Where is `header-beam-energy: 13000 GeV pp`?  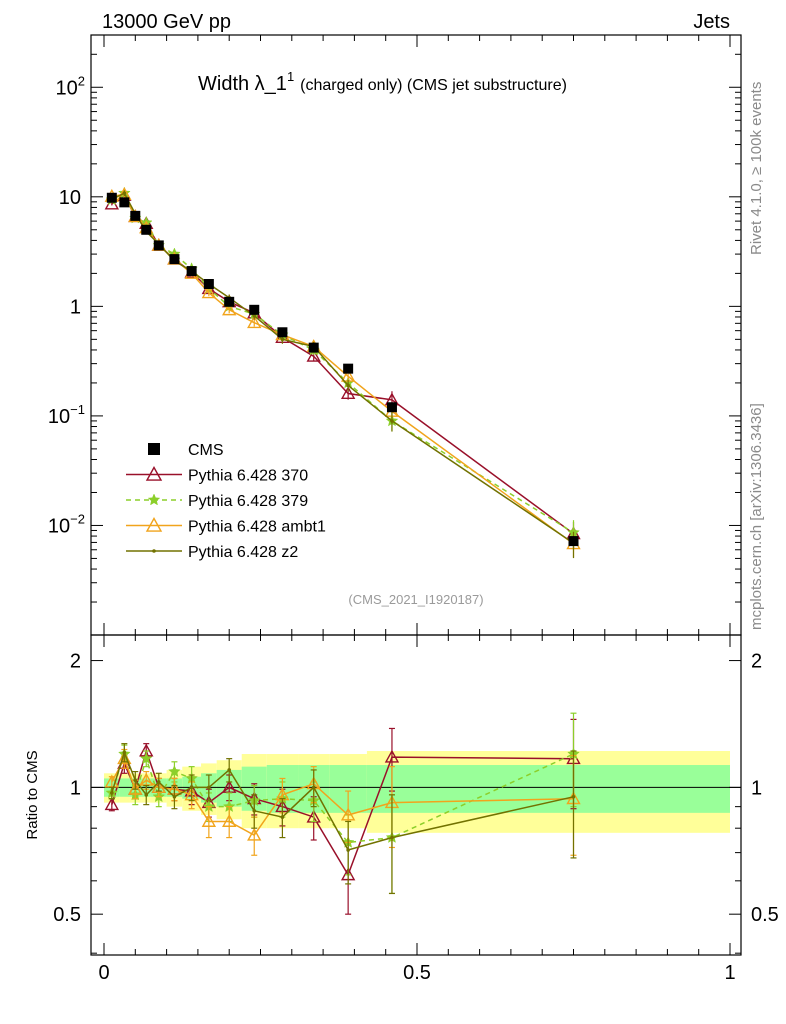
header-beam-energy: 13000 GeV pp is located at coordinates (166, 22).